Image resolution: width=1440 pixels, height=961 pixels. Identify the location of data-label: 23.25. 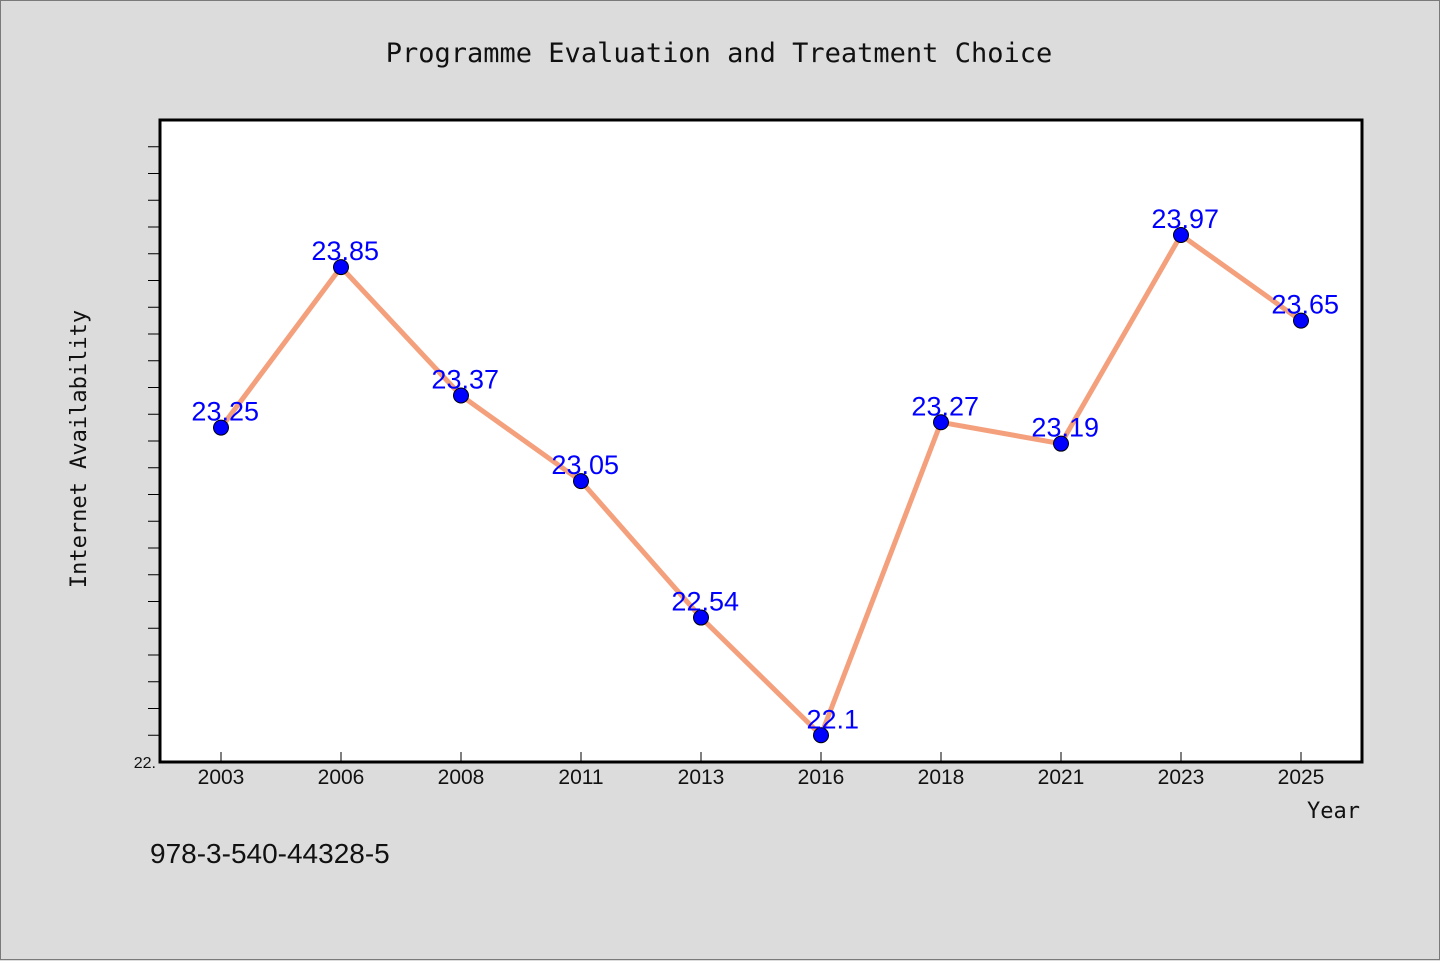
(225, 412).